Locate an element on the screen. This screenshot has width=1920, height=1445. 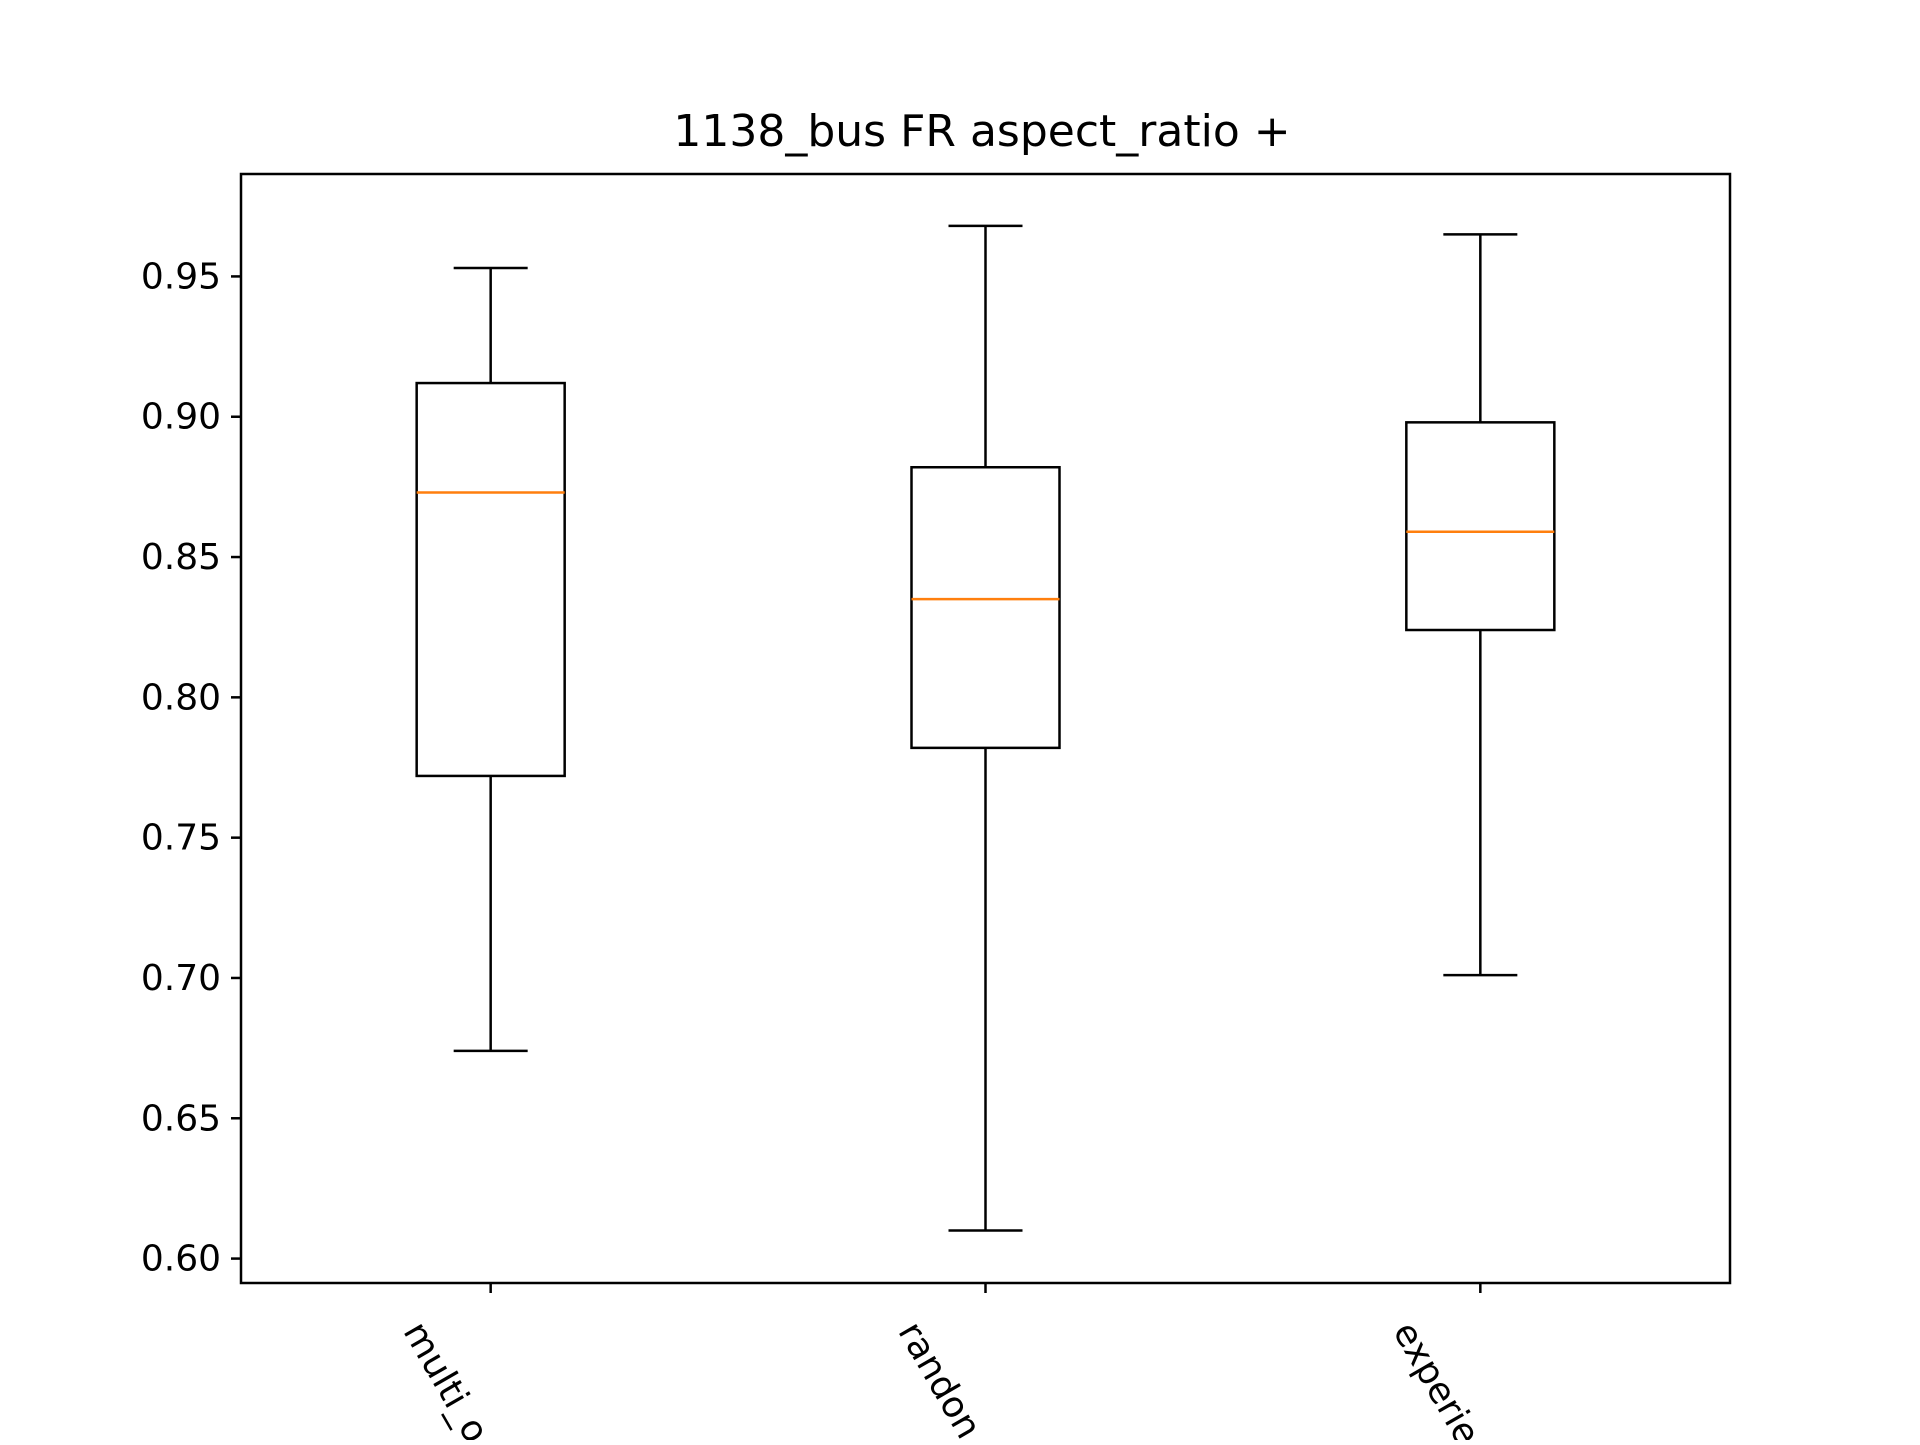
x-tick-label: randon is located at coordinates (939, 1377).